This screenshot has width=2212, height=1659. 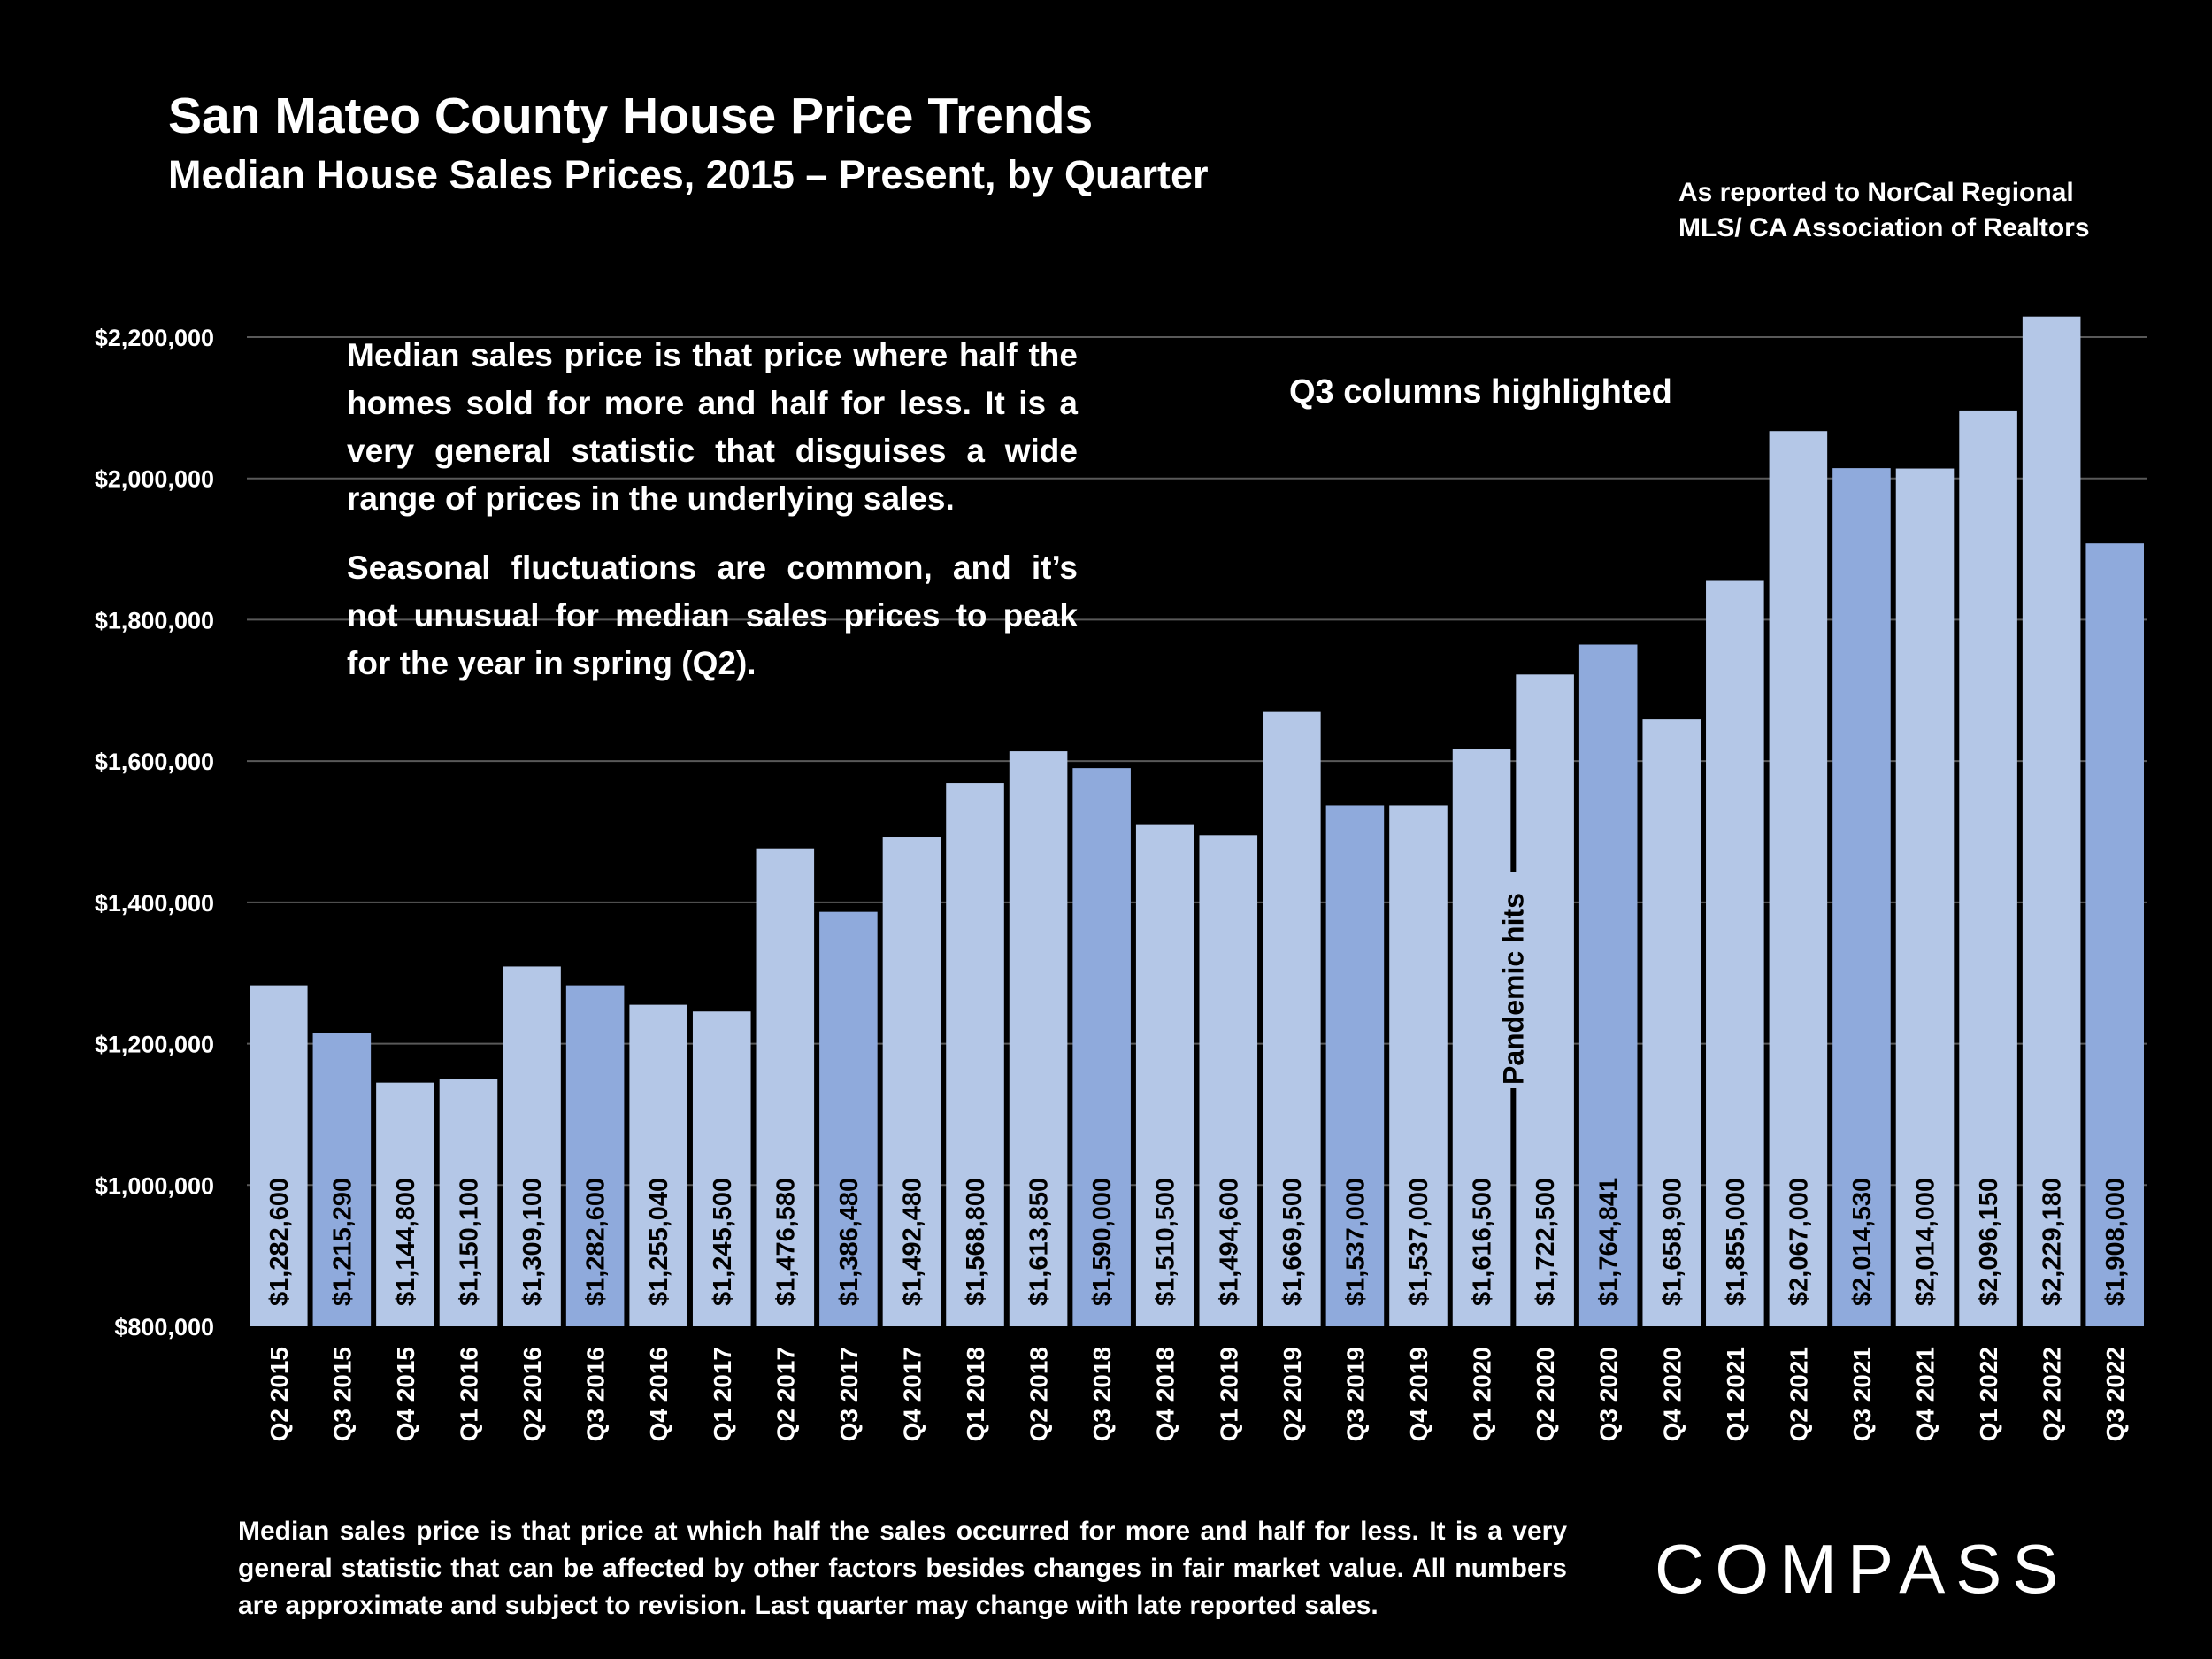 I want to click on data-label: $1,255,040, so click(x=659, y=1242).